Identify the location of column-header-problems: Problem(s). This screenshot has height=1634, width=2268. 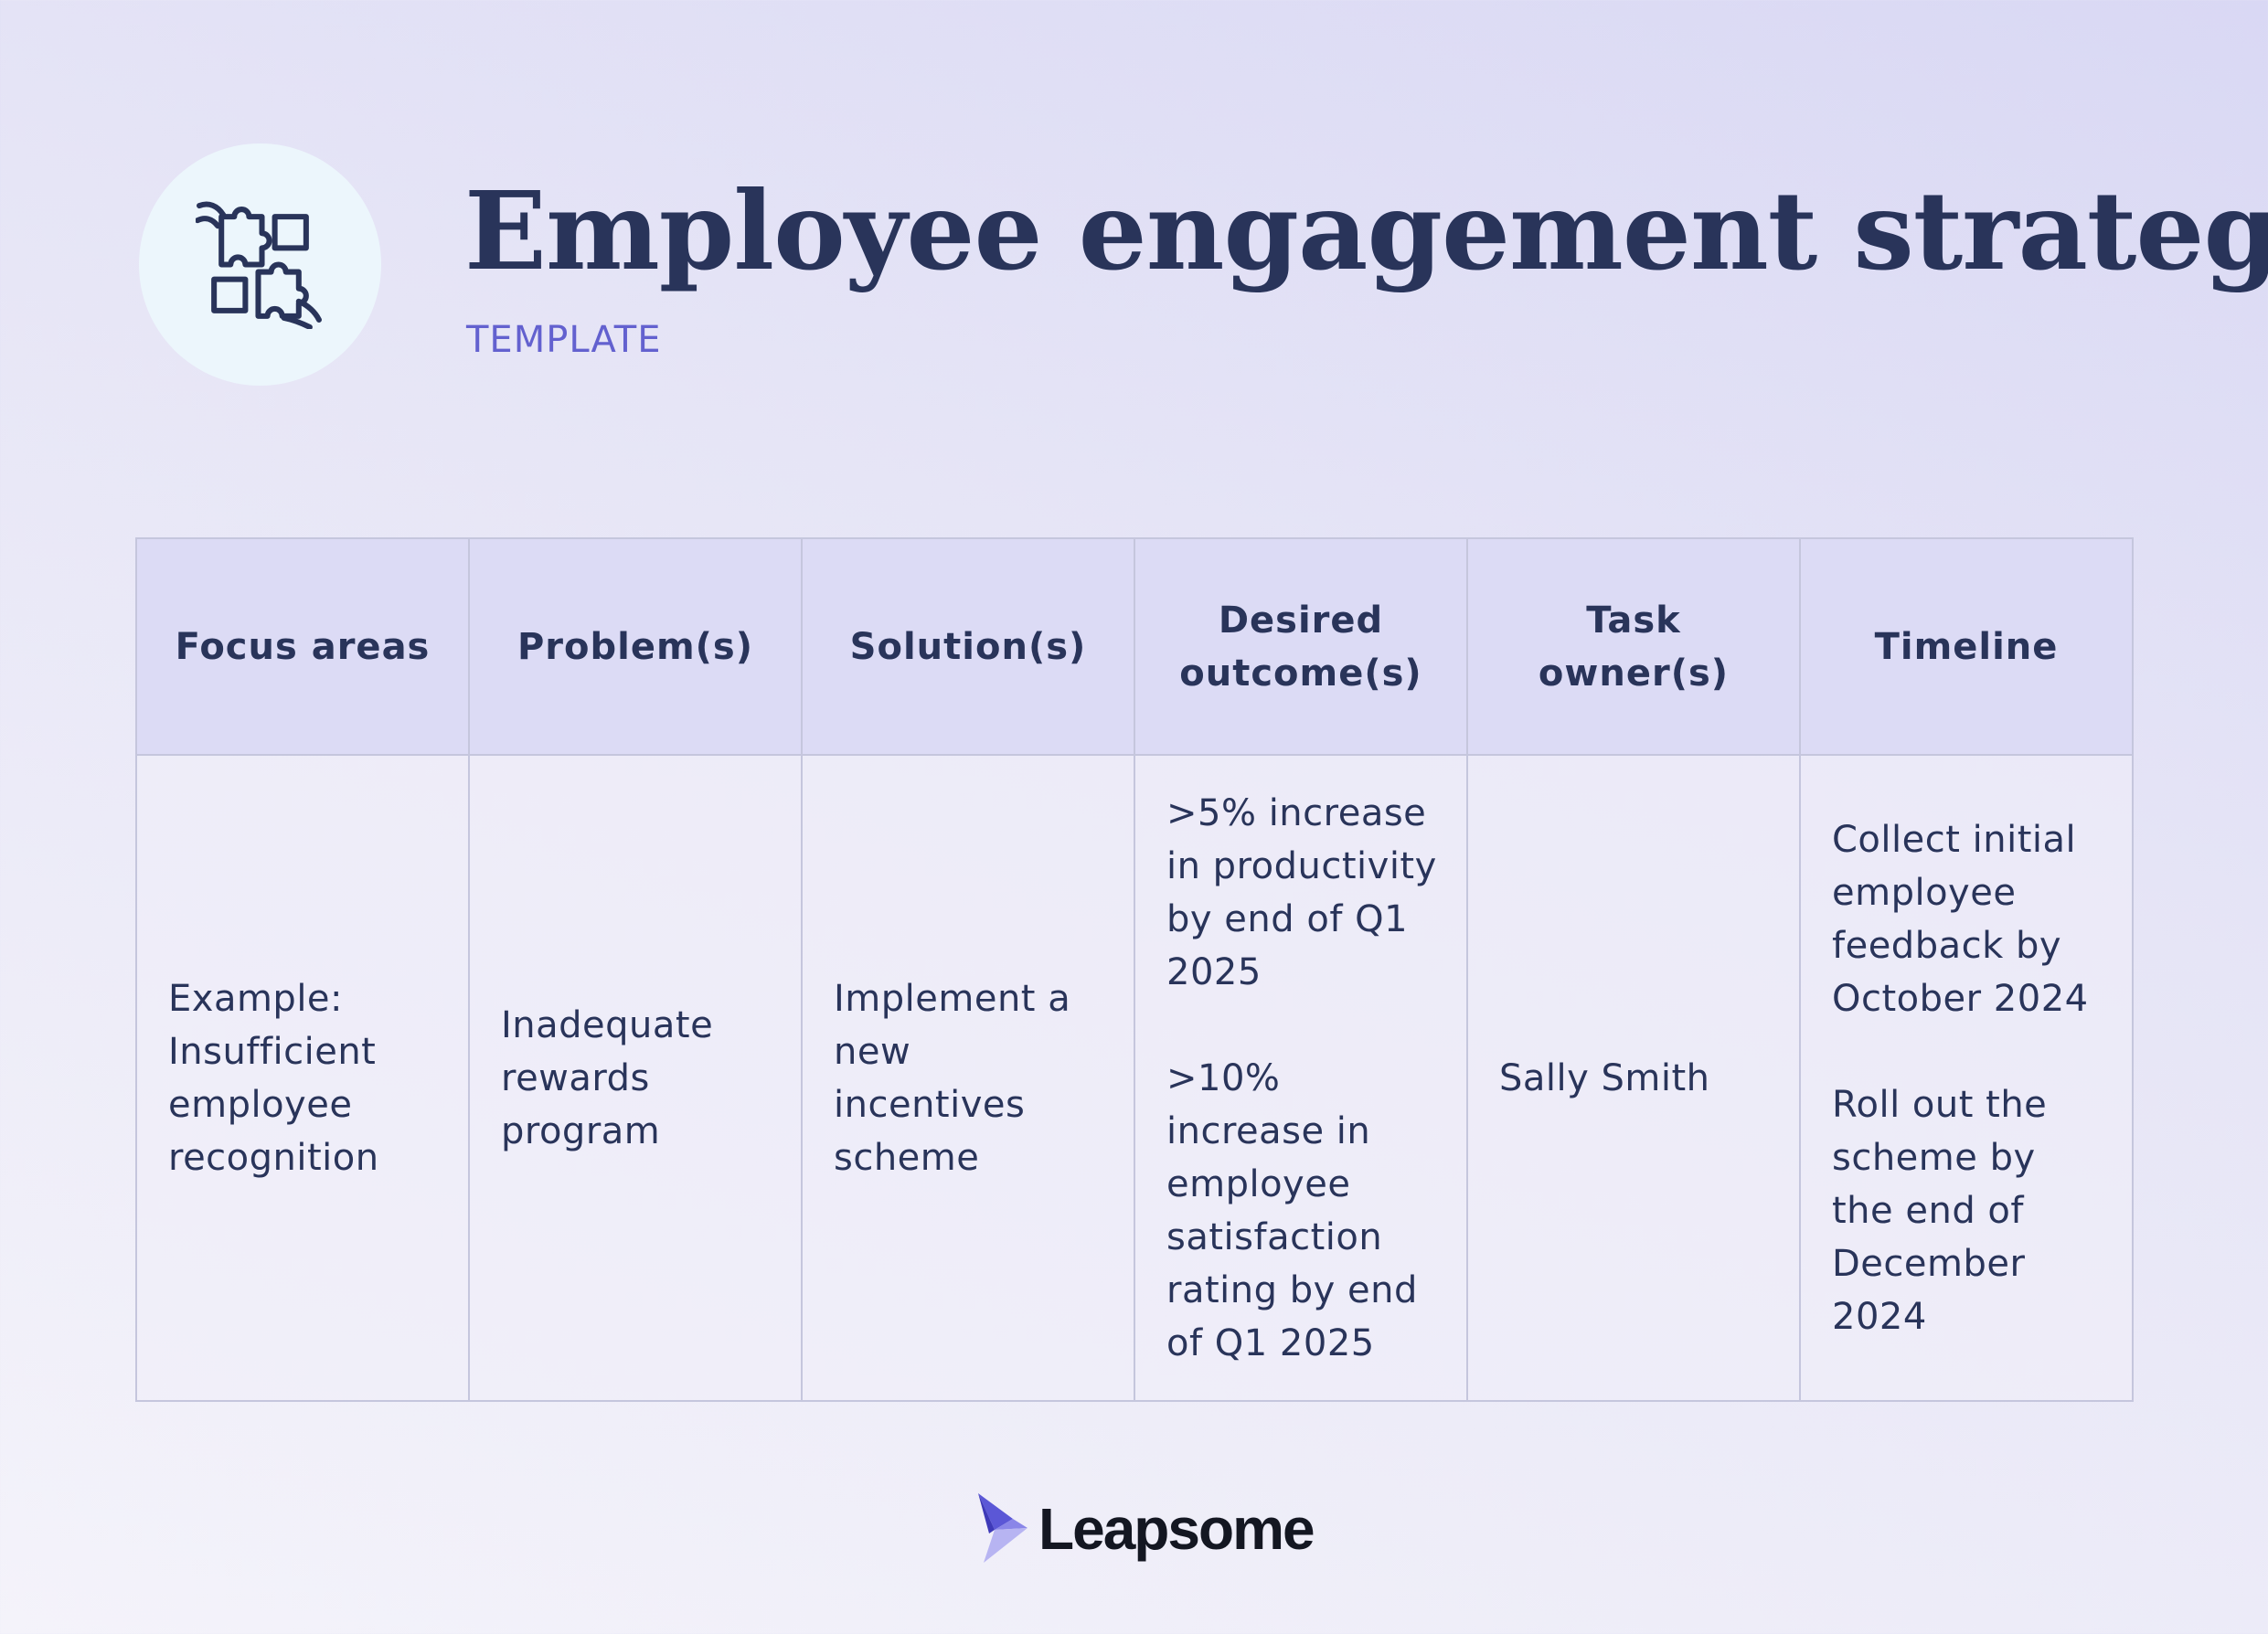
(635, 646).